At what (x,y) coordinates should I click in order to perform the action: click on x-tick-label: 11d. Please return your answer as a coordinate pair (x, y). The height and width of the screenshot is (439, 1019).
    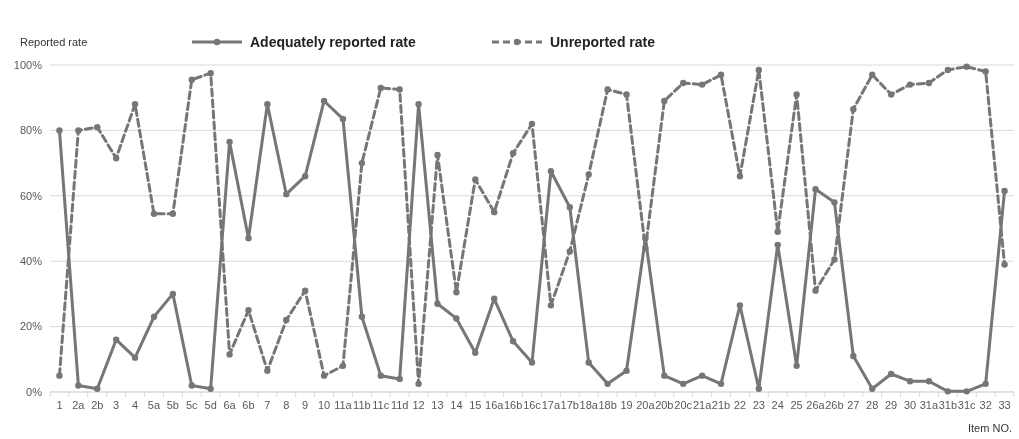
    Looking at the image, I should click on (399, 405).